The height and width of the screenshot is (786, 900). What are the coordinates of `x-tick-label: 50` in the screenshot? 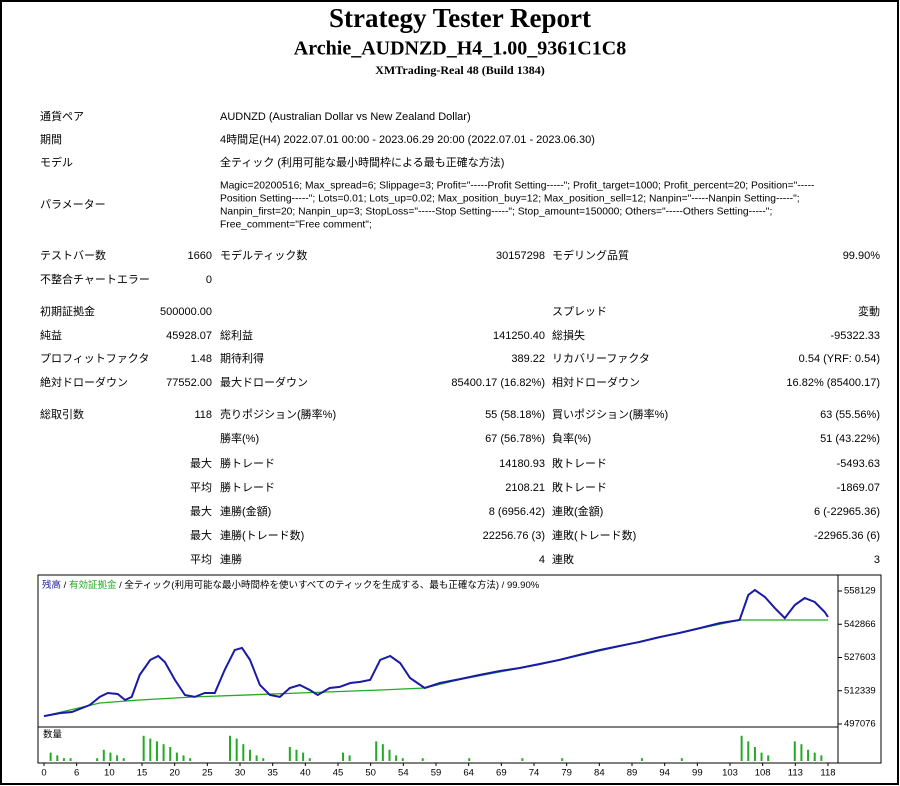 It's located at (370, 773).